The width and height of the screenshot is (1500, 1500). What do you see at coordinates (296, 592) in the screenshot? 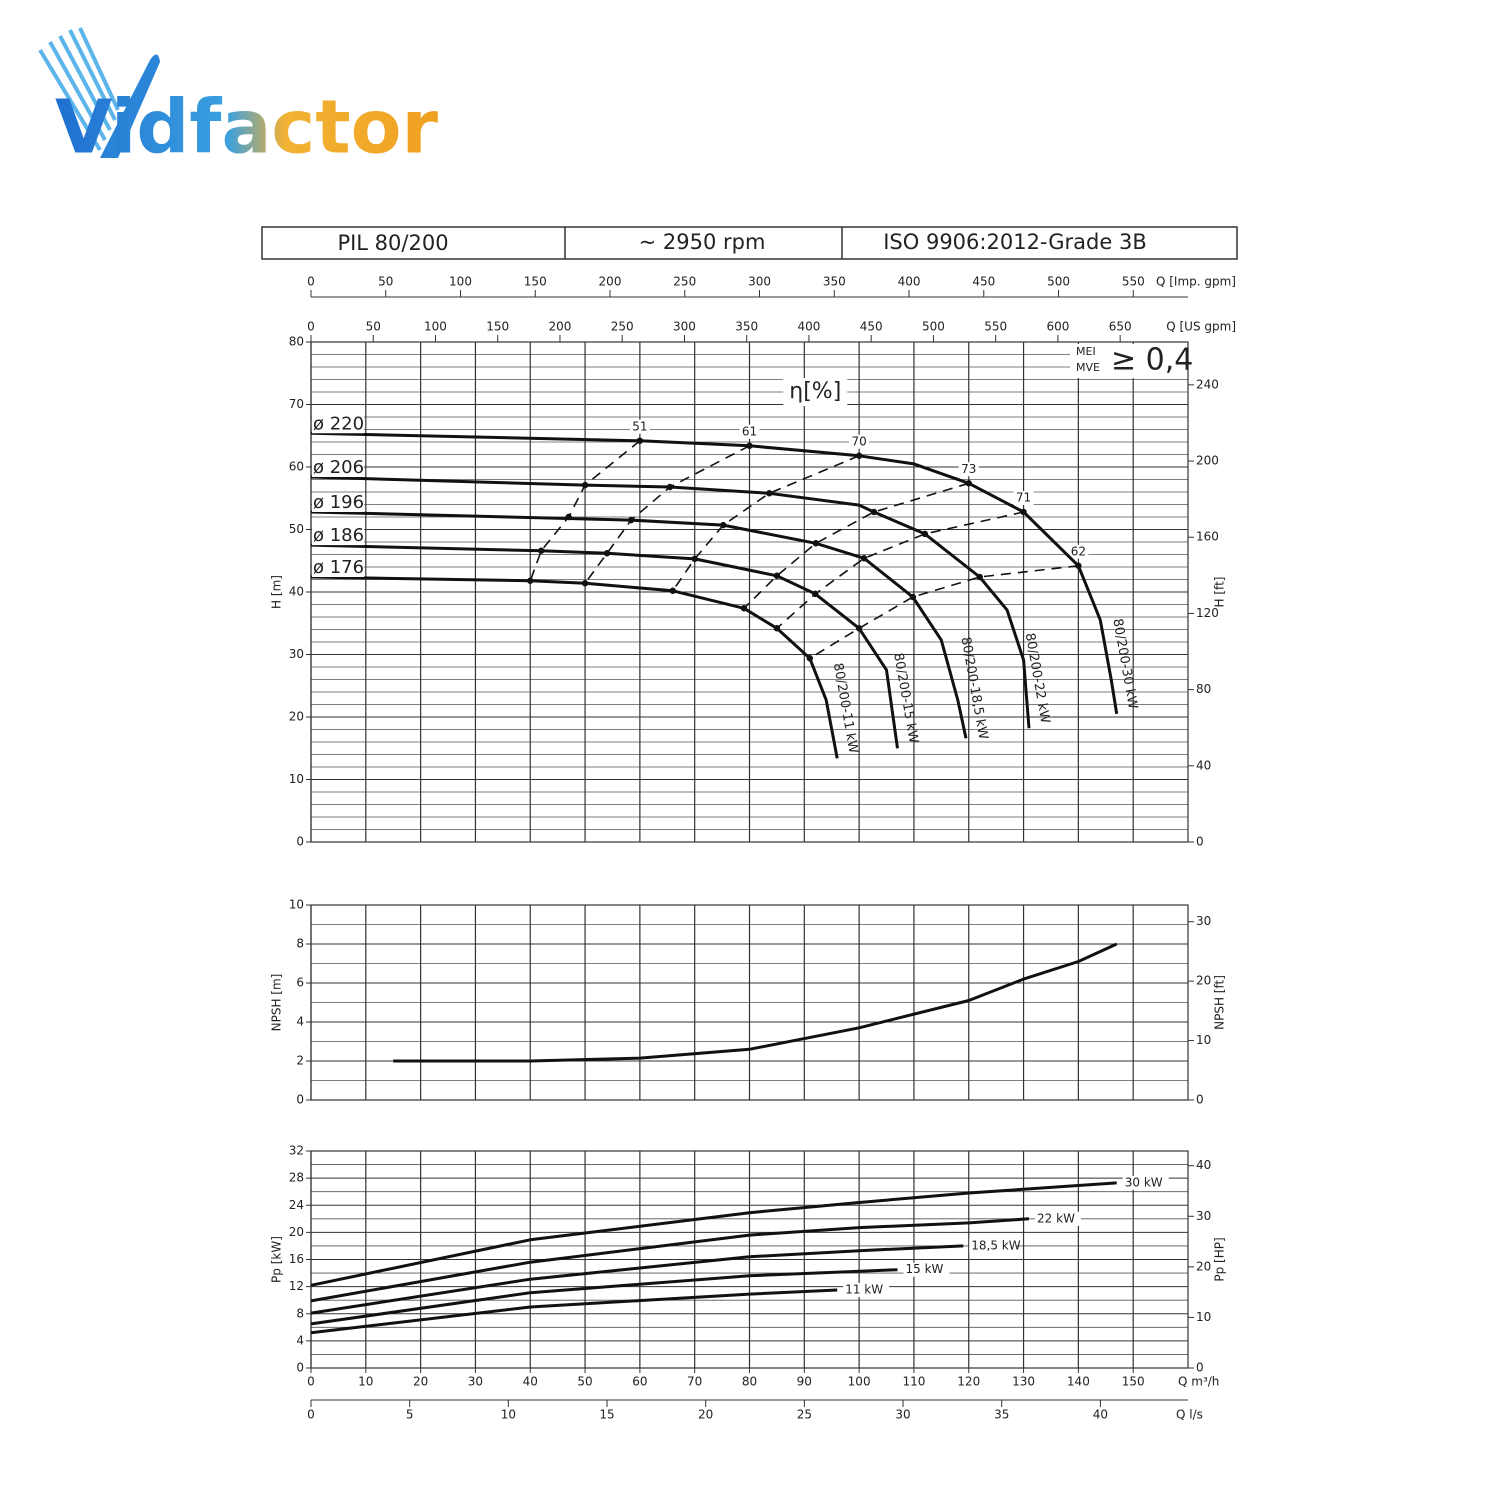
I see `y-tick-label: 40` at bounding box center [296, 592].